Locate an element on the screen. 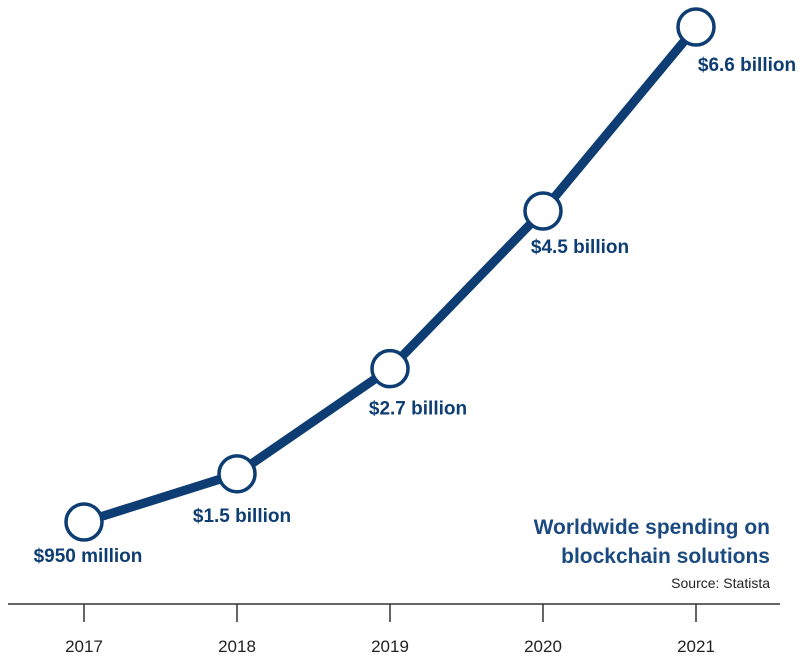 This screenshot has height=662, width=800. chart-source: Source: Statista is located at coordinates (720, 583).